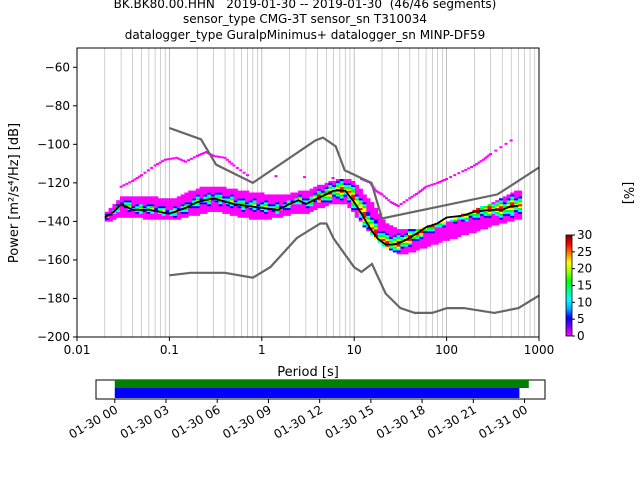 This screenshot has height=480, width=640. Describe the element at coordinates (569, 285) in the screenshot. I see `colorbar-gradient-bar` at that location.